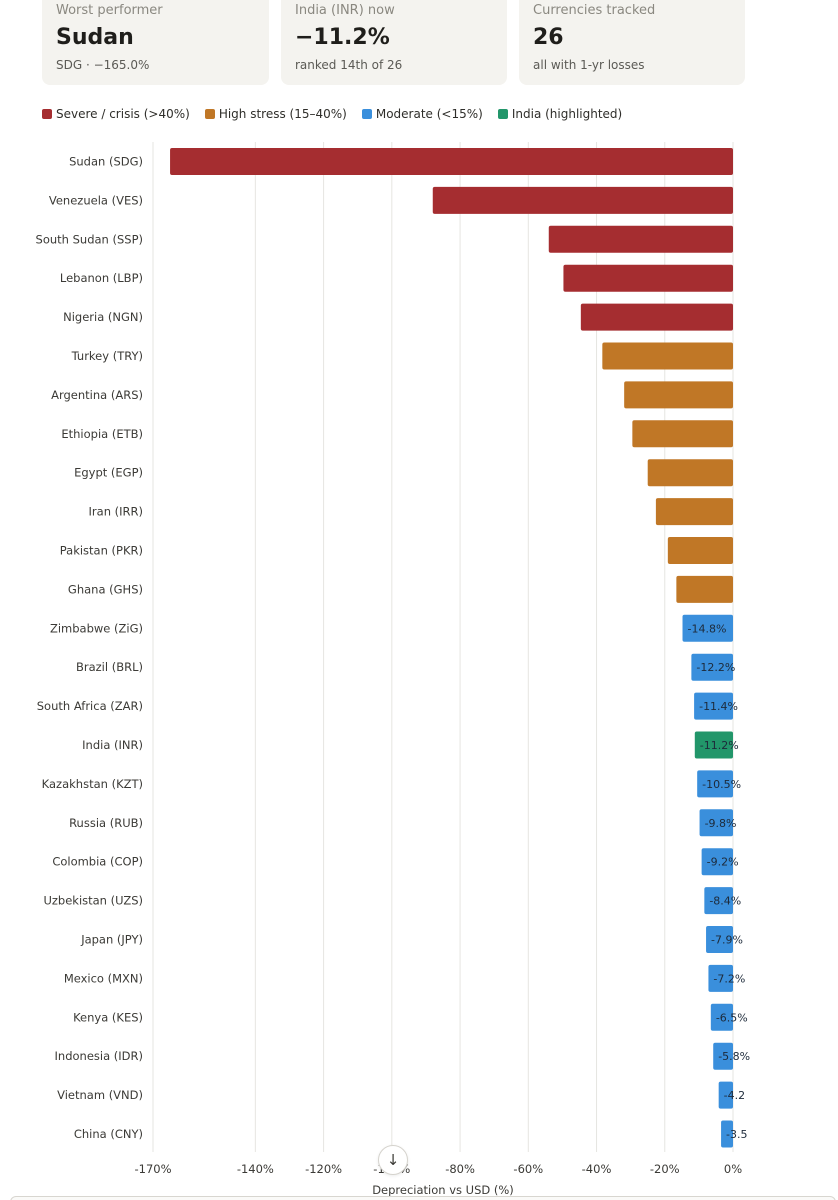  Describe the element at coordinates (96, 200) in the screenshot. I see `y-tick-label: Venezuela (VES)` at that location.